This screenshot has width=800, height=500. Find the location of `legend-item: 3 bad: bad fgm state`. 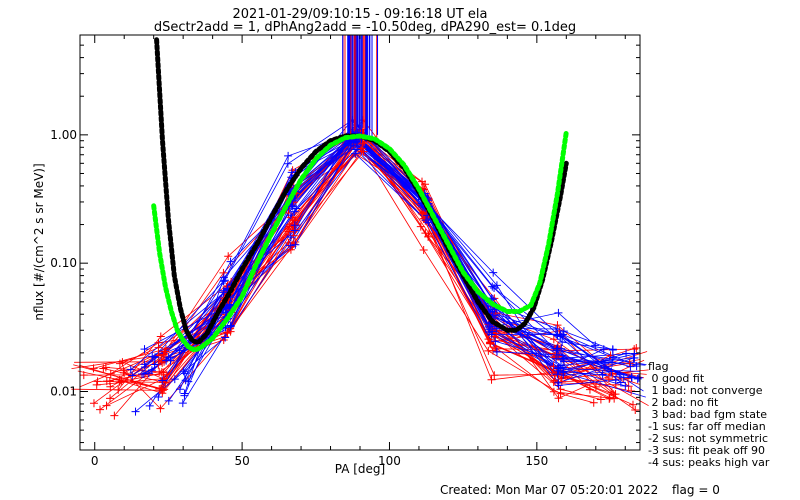

legend-item: 3 bad: bad fgm state is located at coordinates (707, 414).